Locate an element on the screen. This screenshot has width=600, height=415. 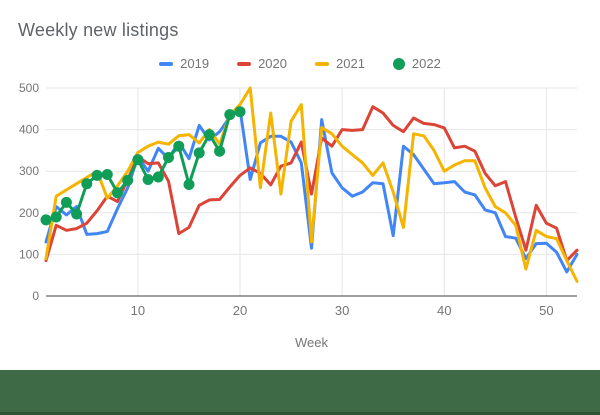
legend-label: 2020 is located at coordinates (272, 63).